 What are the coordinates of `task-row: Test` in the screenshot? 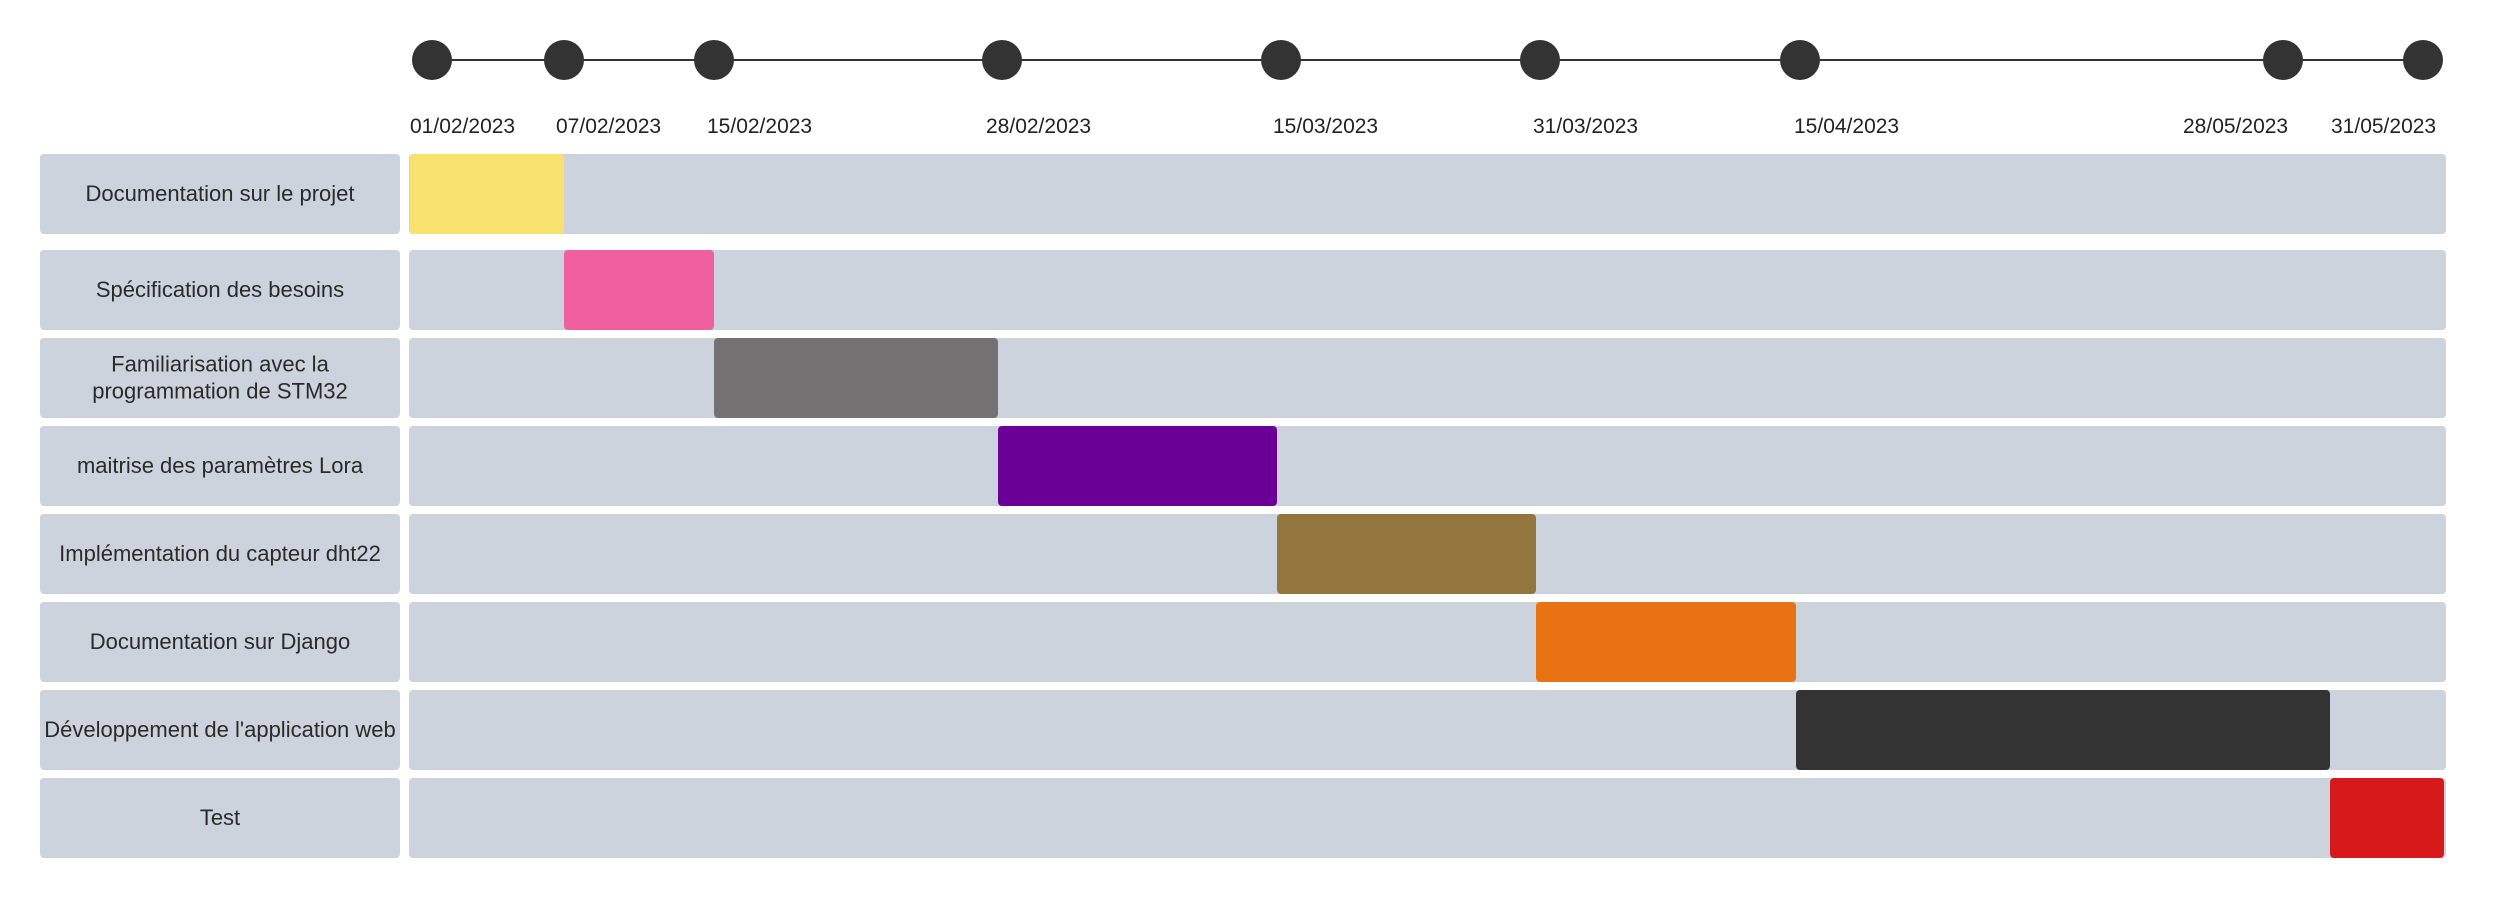 It's located at (1243, 818).